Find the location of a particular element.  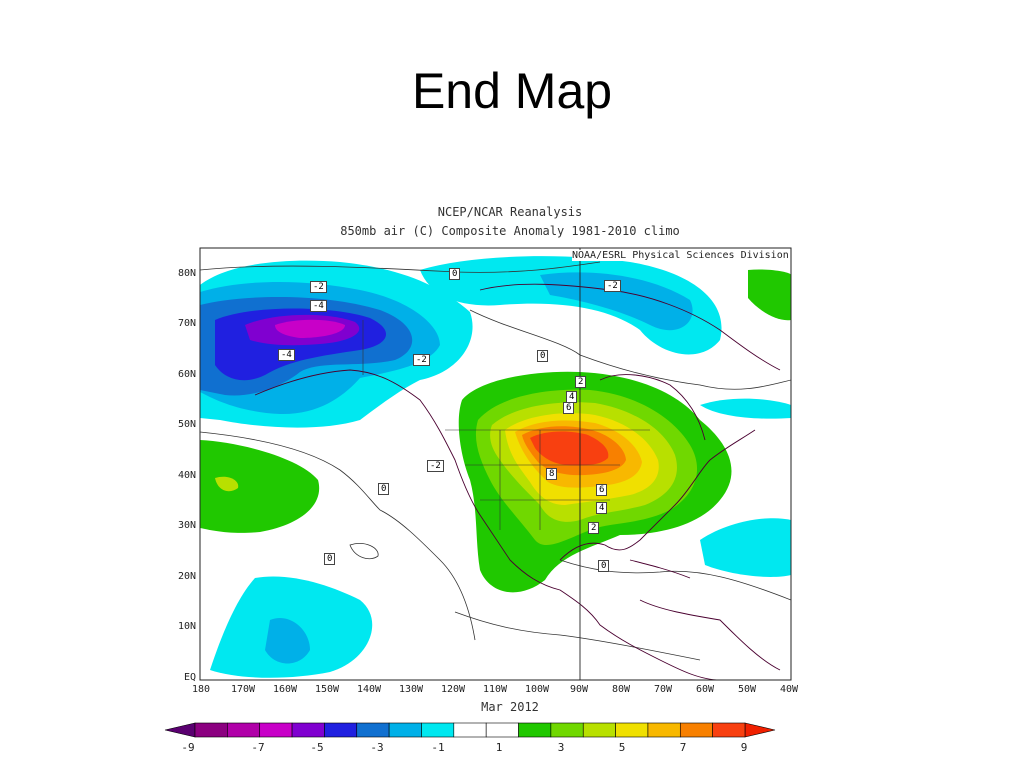

lon-label-130w: 130W is located at coordinates (411, 689).